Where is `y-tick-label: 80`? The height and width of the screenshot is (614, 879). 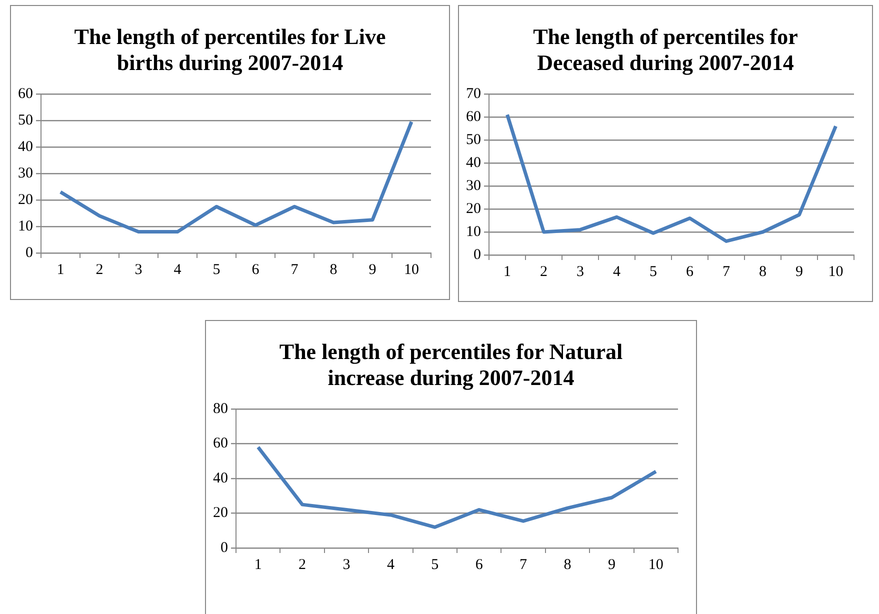
y-tick-label: 80 is located at coordinates (220, 408).